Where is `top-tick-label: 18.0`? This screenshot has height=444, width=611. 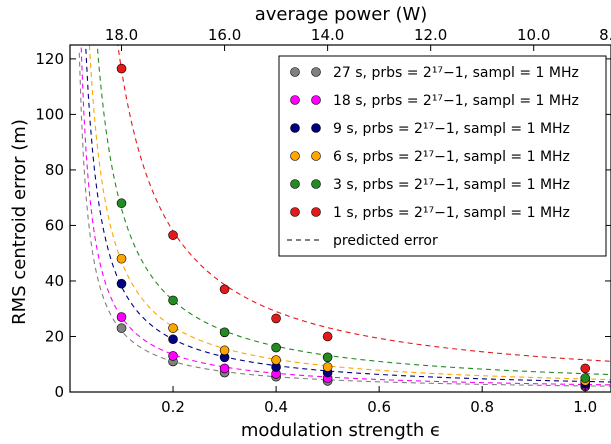
top-tick-label: 18.0 is located at coordinates (121, 35).